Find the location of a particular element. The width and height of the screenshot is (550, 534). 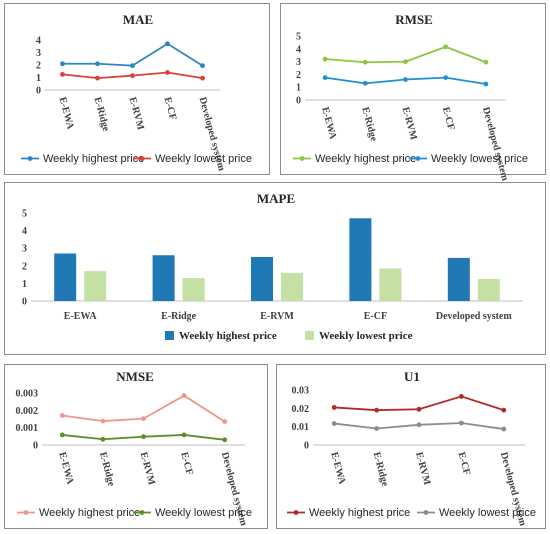

chart-title: MAPE is located at coordinates (276, 198).